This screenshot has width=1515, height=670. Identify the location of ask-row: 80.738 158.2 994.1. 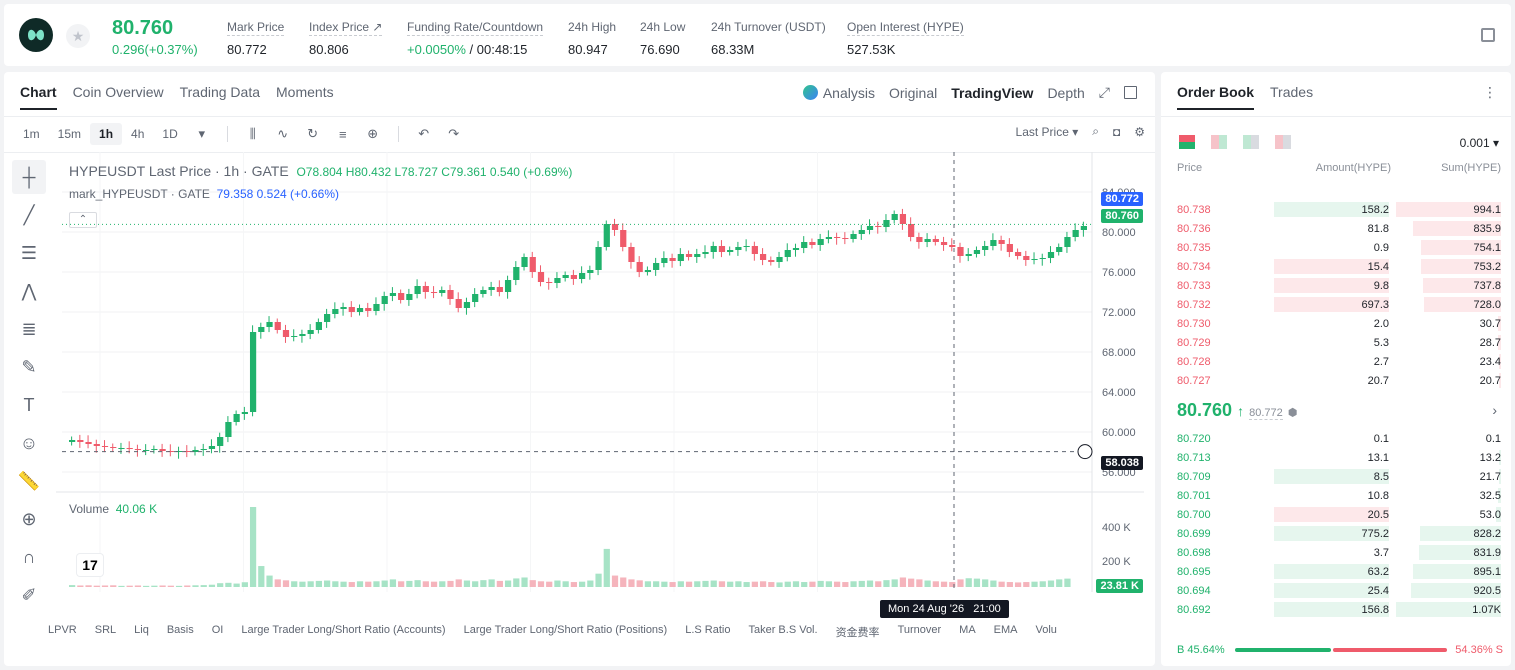
(1336, 209).